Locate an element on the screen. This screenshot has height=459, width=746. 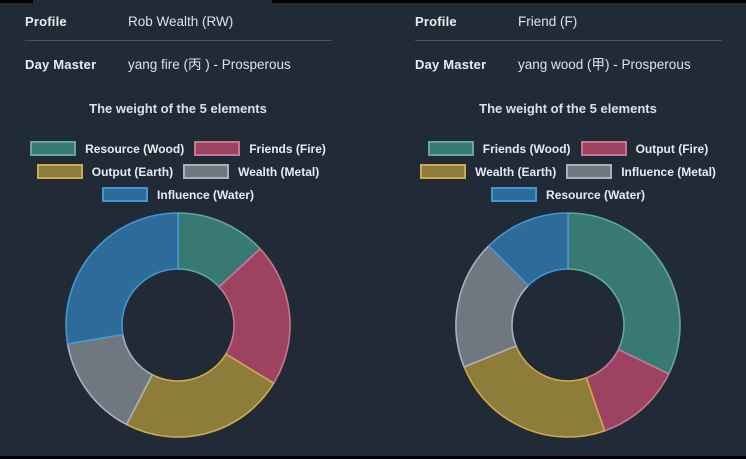
profile-row: Profile Friend (F) is located at coordinates (568, 21).